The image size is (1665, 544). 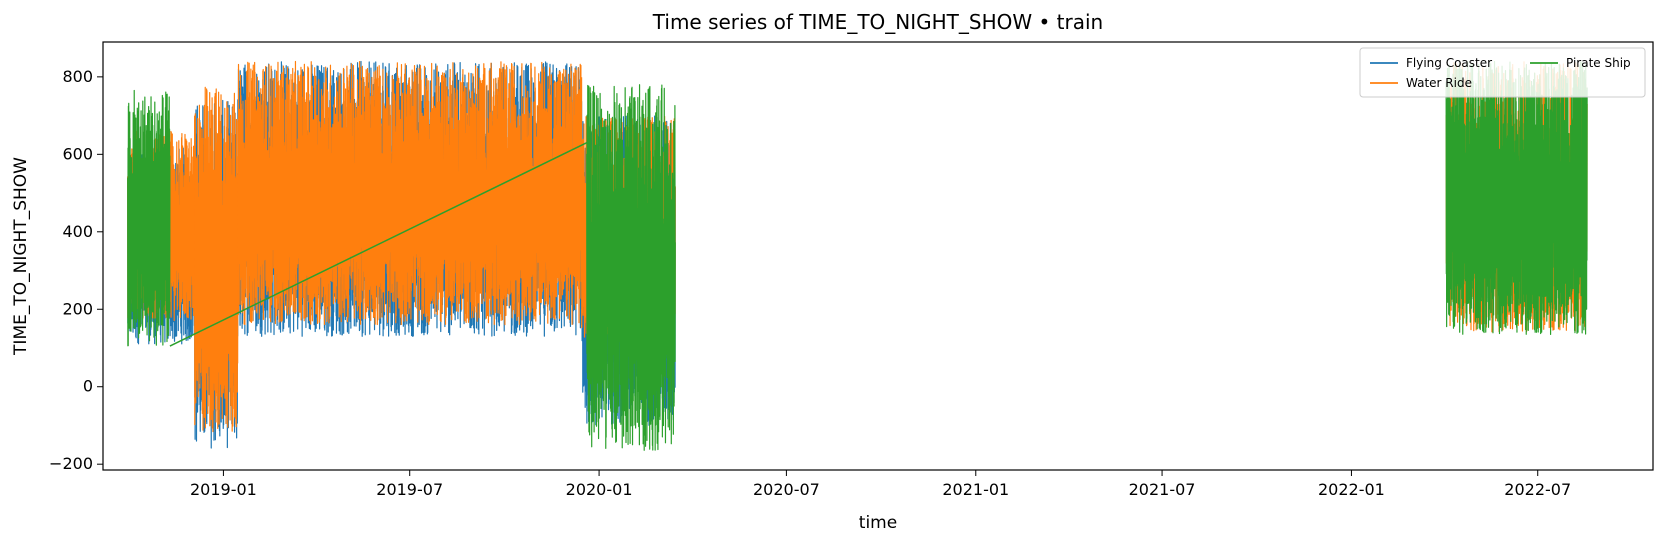 I want to click on y-tick-label: 400, so click(x=77, y=231).